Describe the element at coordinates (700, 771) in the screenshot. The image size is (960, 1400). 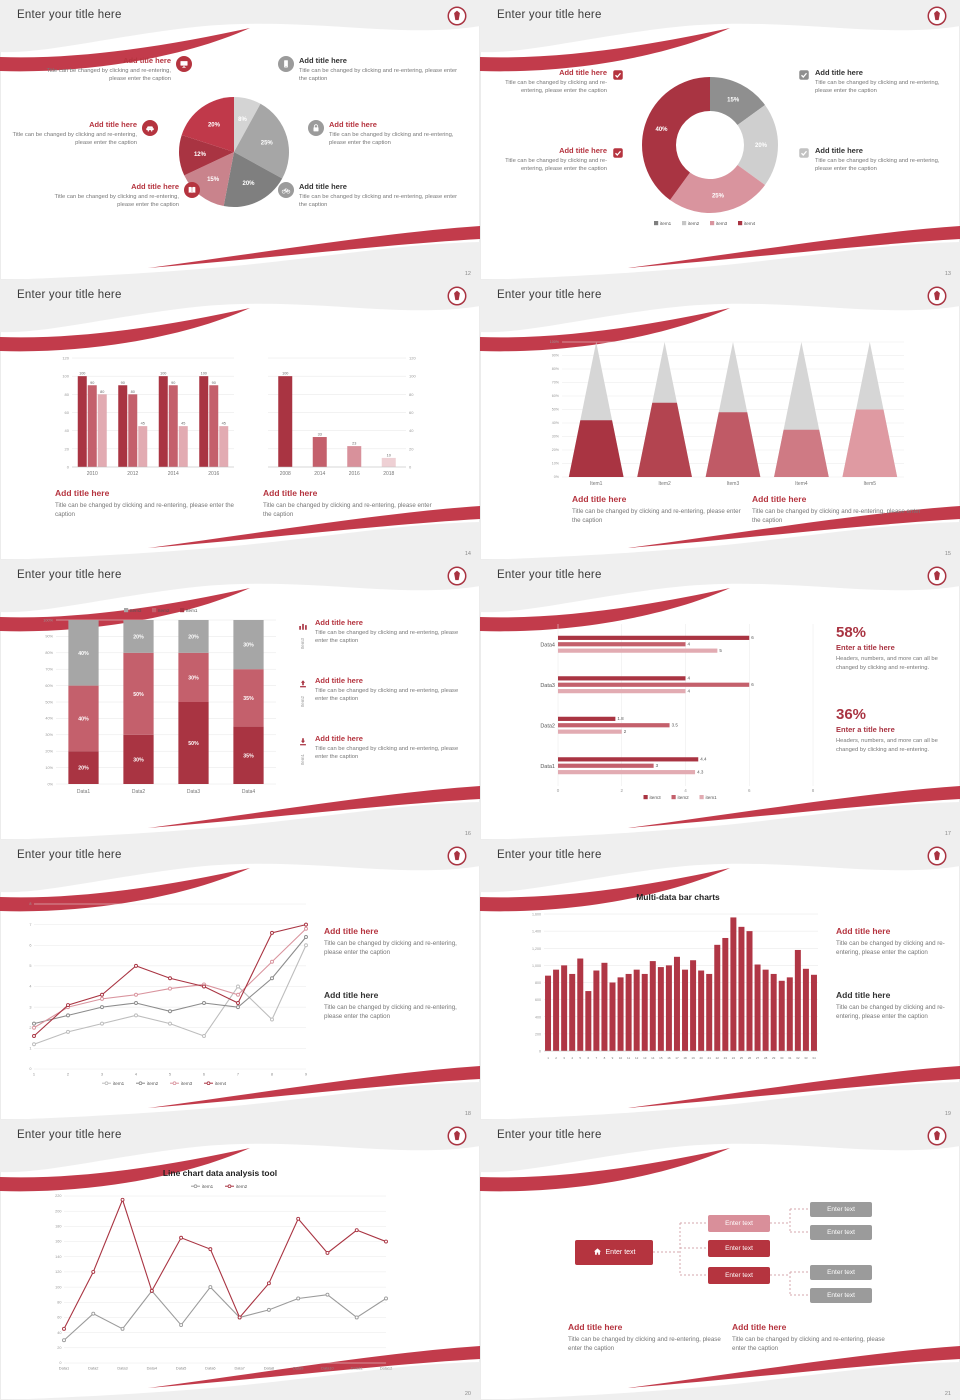
I see `svg-text: 4.3` at that location.